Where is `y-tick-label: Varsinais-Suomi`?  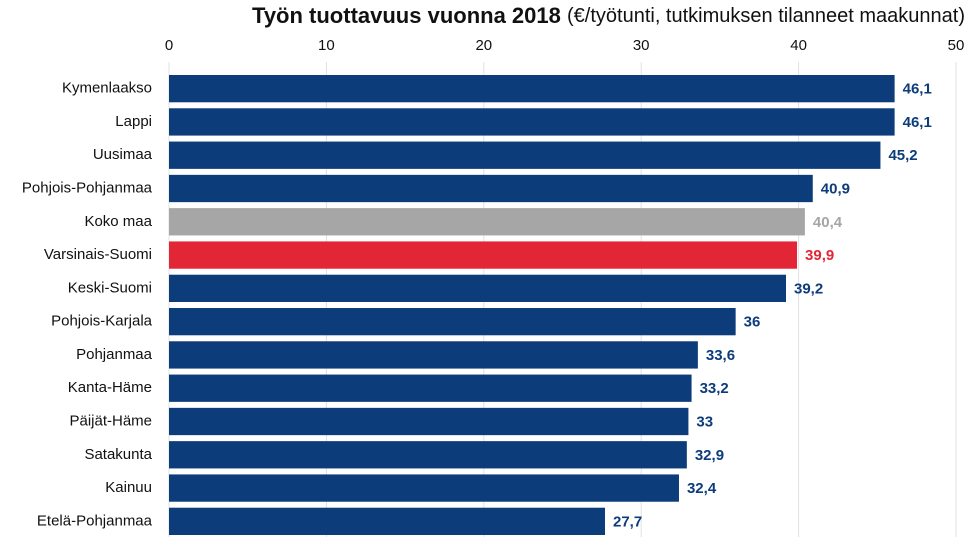 y-tick-label: Varsinais-Suomi is located at coordinates (98, 254).